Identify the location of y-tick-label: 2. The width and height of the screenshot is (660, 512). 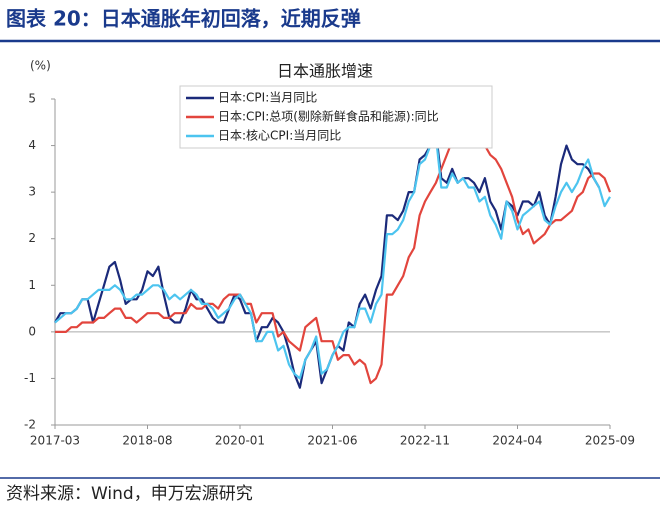
(32, 238).